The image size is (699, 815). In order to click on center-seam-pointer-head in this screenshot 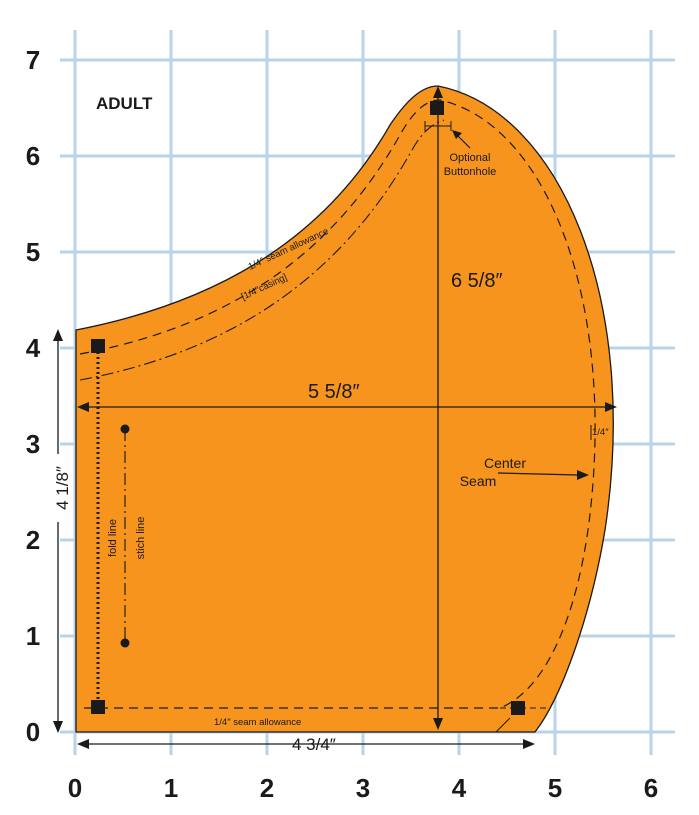, I will do `click(583, 475)`.